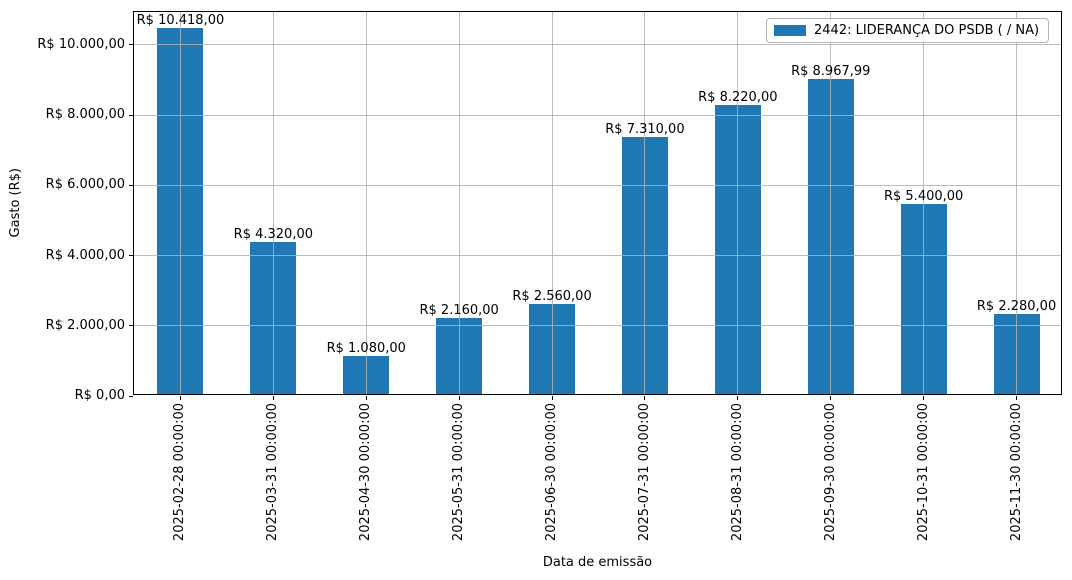 The image size is (1072, 580). What do you see at coordinates (597, 562) in the screenshot?
I see `x-axis-title: Data de emissão` at bounding box center [597, 562].